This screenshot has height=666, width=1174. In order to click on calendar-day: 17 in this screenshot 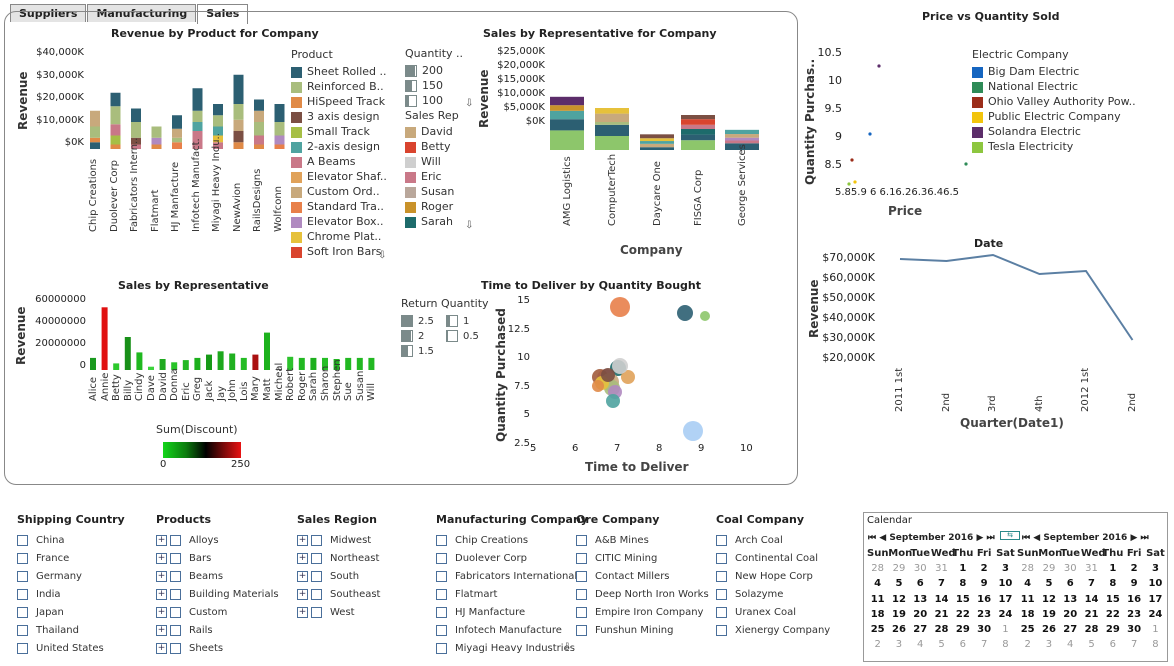, I will do `click(1005, 599)`.